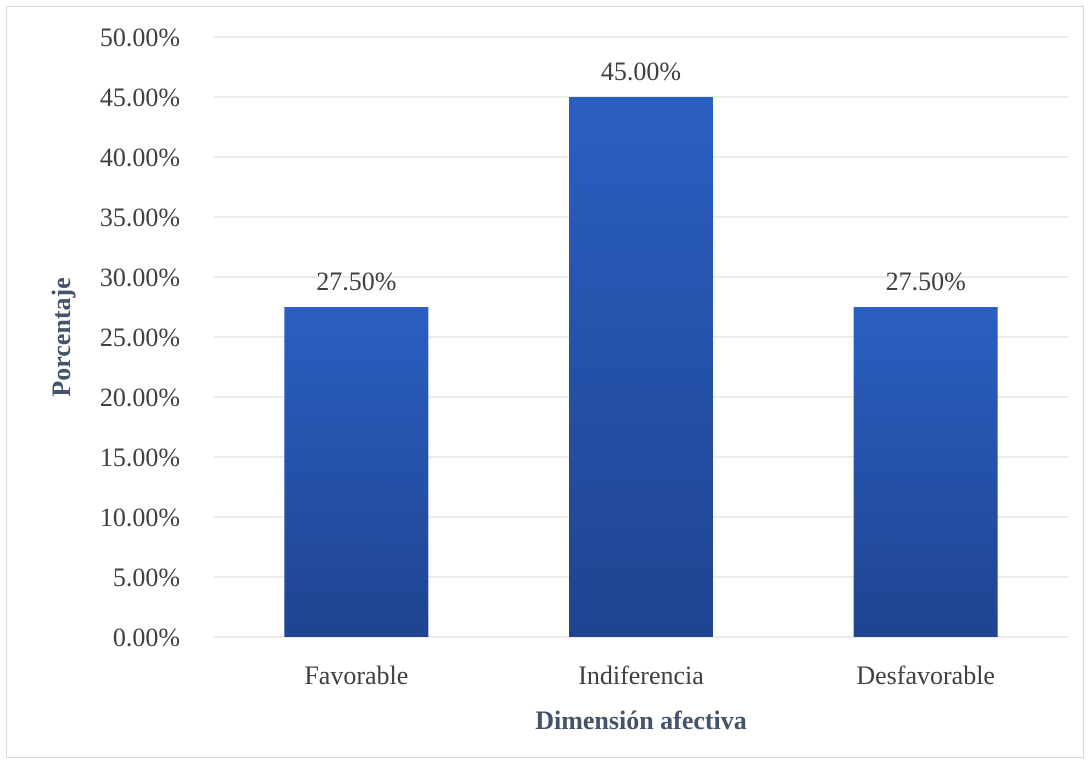 The image size is (1092, 765). What do you see at coordinates (641, 720) in the screenshot?
I see `x-axis-title: Dimensión afectiva` at bounding box center [641, 720].